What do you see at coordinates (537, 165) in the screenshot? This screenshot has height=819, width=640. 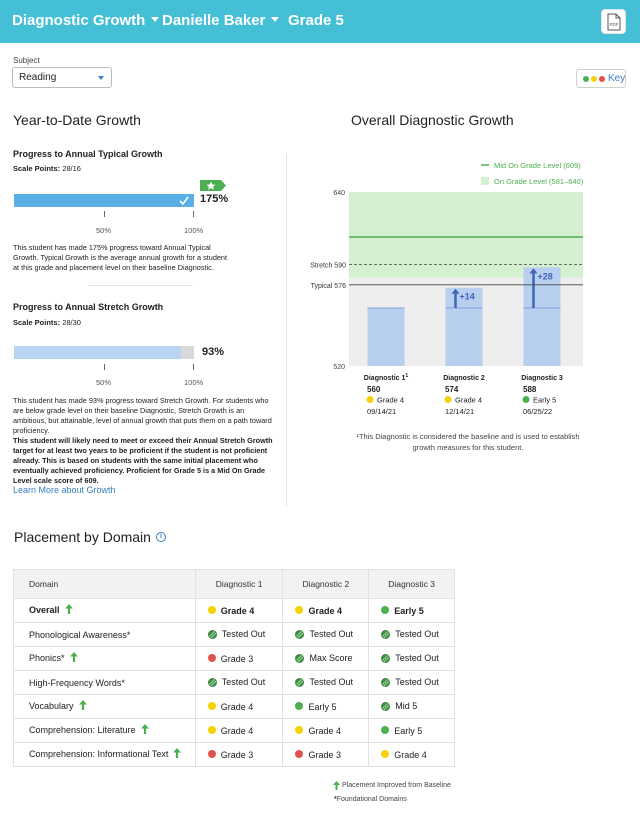 I see `legend-mid-on-grade: Mid On Grade Level (609)` at bounding box center [537, 165].